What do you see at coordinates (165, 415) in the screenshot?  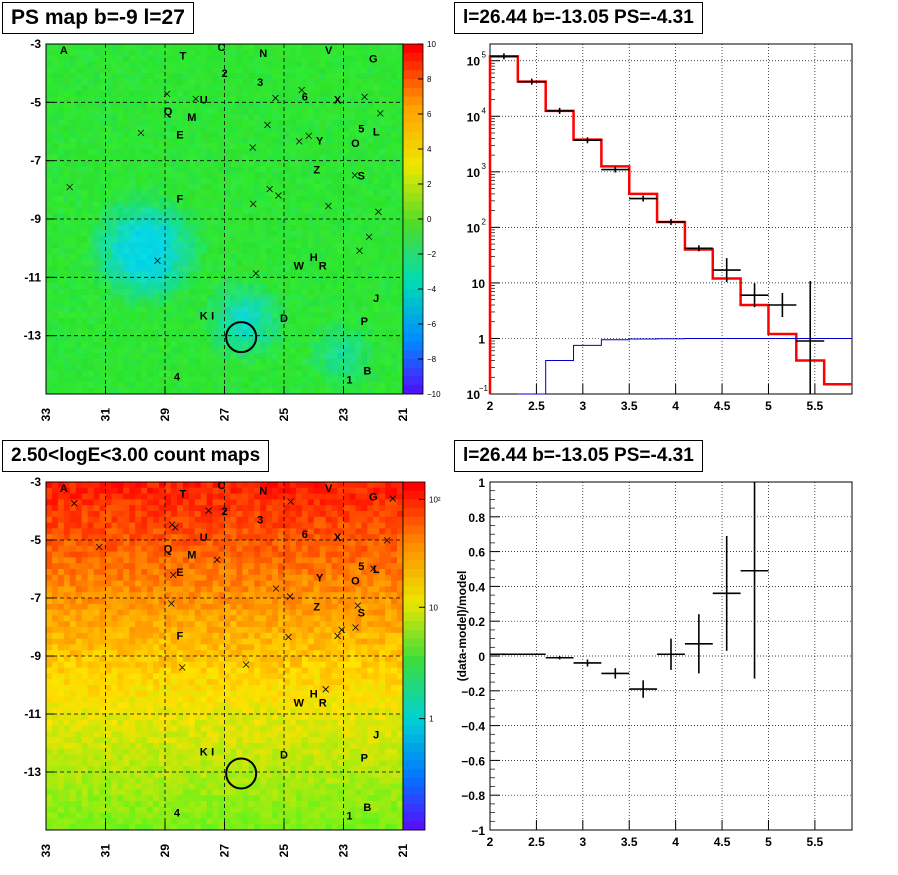 I see `ps-map-xtick-label: 29` at bounding box center [165, 415].